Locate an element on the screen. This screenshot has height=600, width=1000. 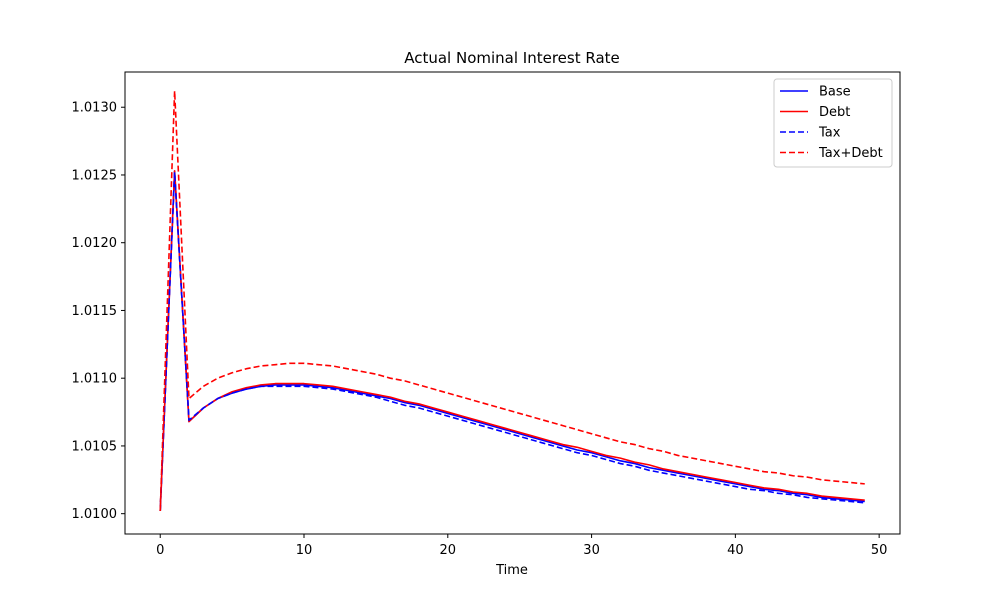
x-tick-label: 0 is located at coordinates (160, 550).